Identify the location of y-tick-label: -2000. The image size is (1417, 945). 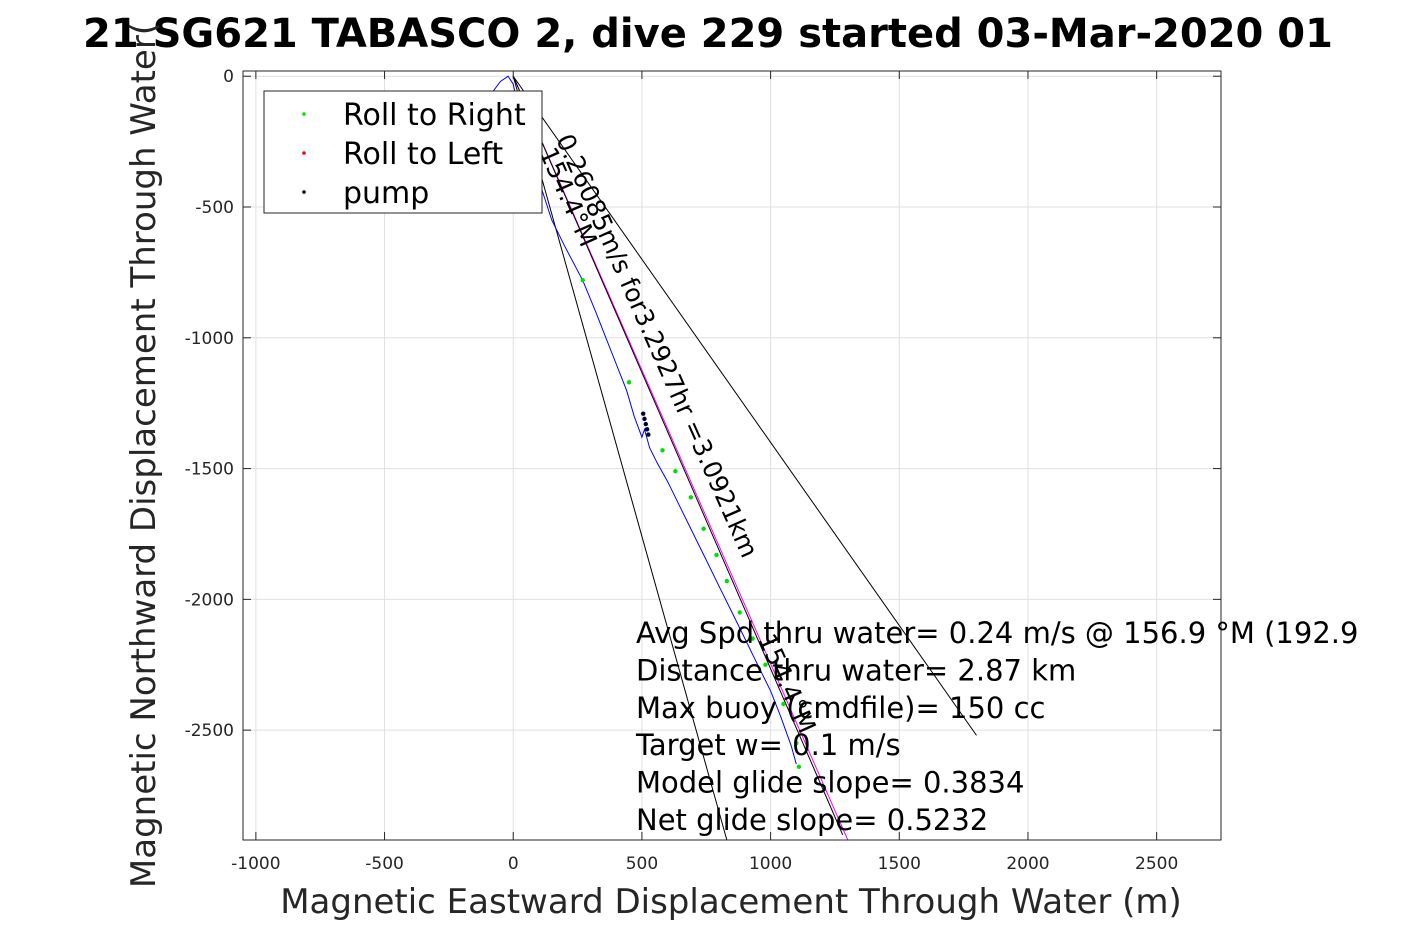
(209, 600).